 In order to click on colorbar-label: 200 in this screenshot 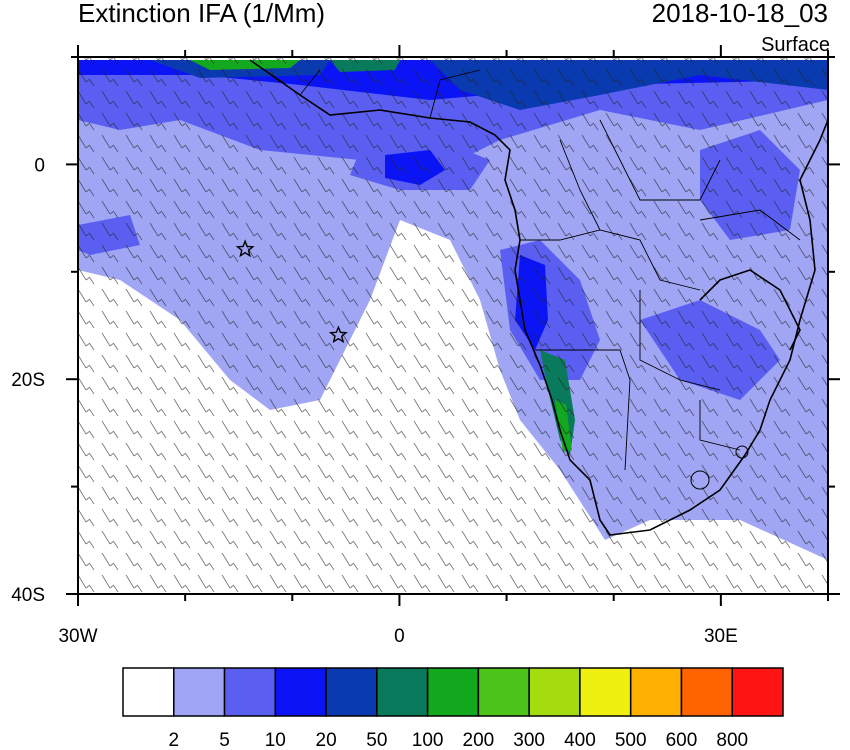, I will do `click(479, 740)`.